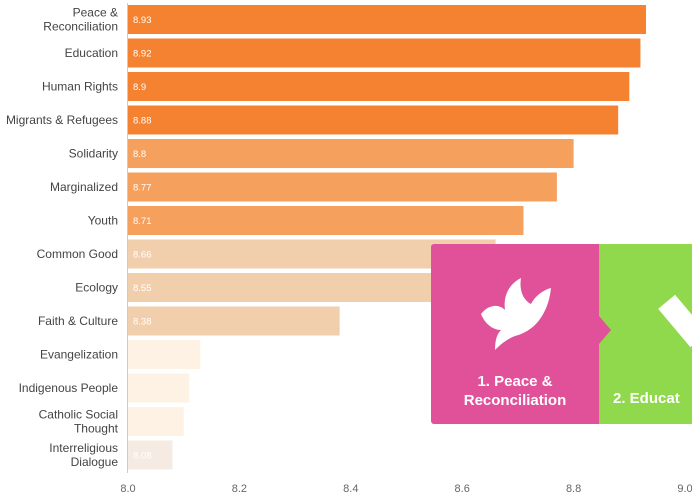 This screenshot has height=499, width=692. Describe the element at coordinates (605, 330) in the screenshot. I see `card-pointer` at that location.